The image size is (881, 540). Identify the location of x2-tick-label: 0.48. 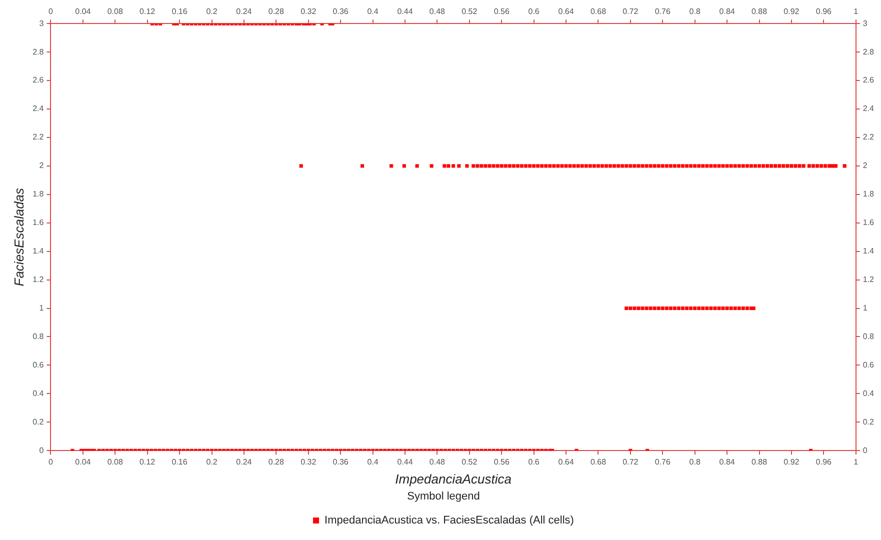
(437, 11).